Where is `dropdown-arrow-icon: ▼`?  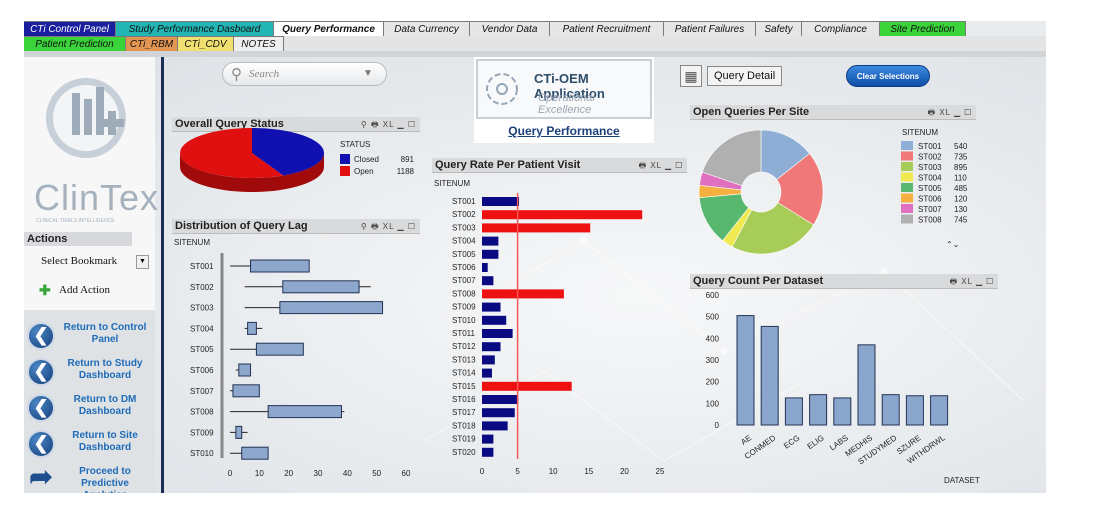
dropdown-arrow-icon: ▼ is located at coordinates (142, 262).